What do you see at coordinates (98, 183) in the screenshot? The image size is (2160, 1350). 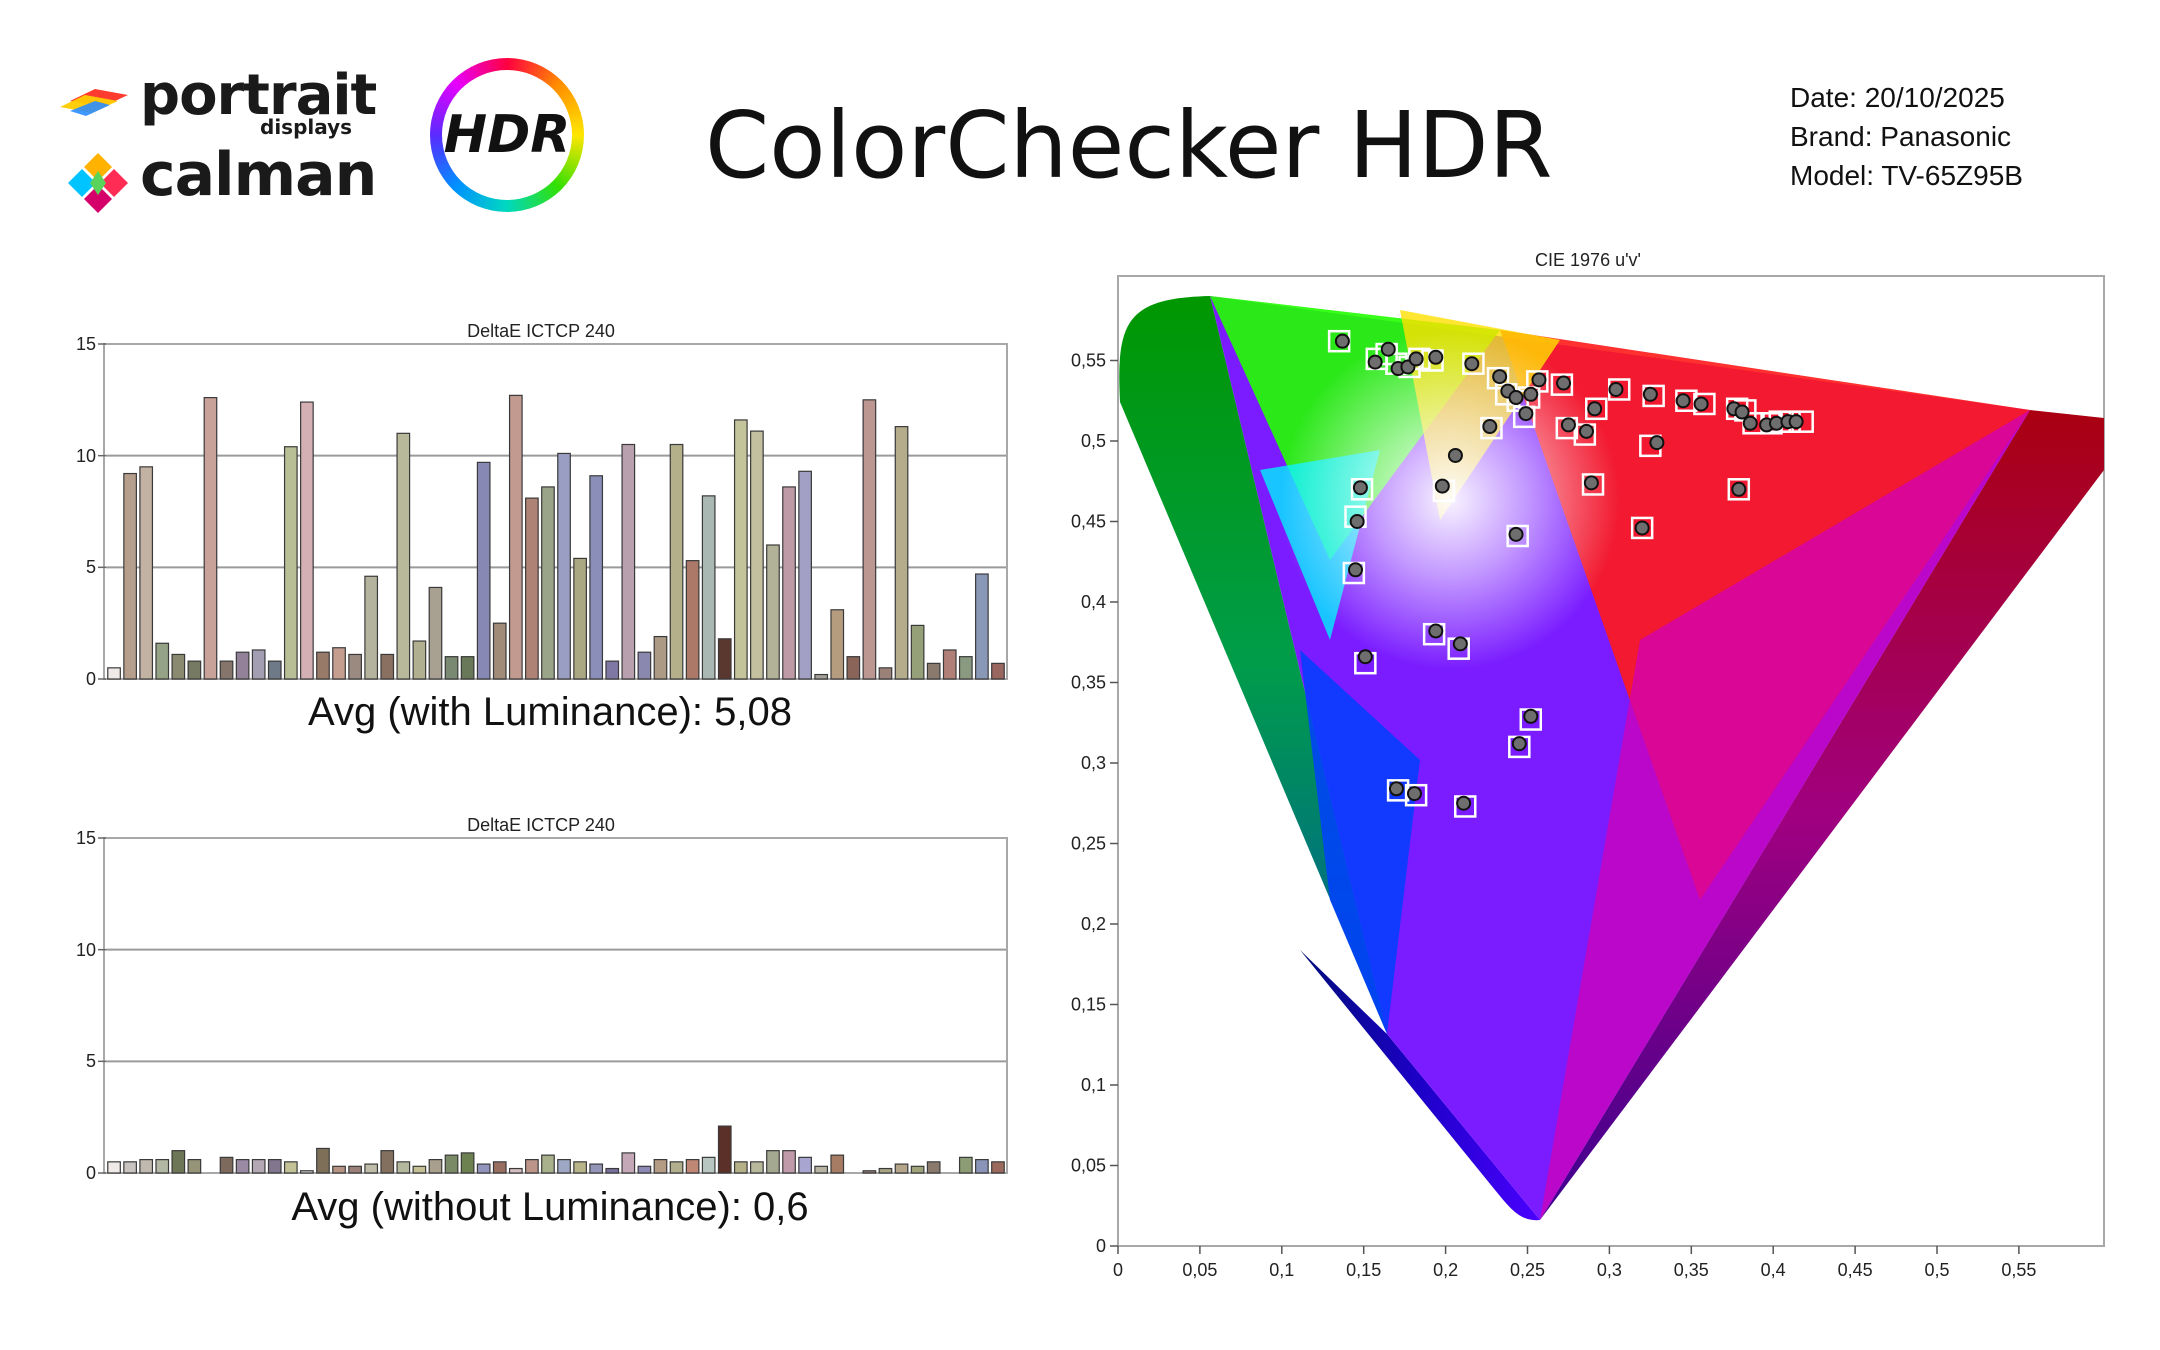 I see `calman-logo-icon` at bounding box center [98, 183].